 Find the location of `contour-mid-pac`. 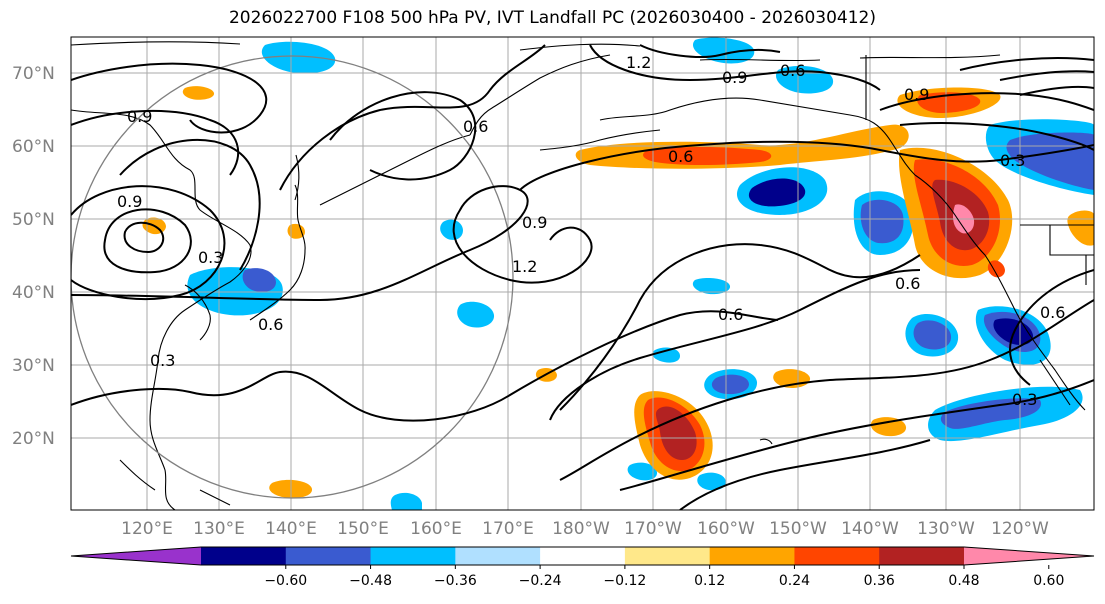

contour-mid-pac is located at coordinates (806, 165).